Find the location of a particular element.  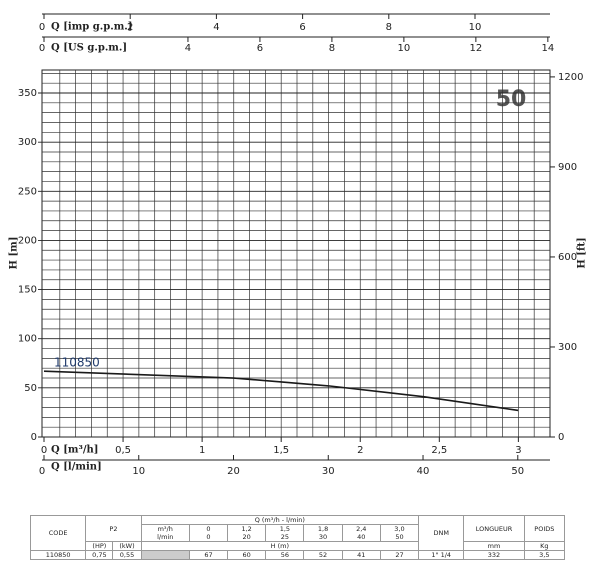

badge: 50 is located at coordinates (511, 99).